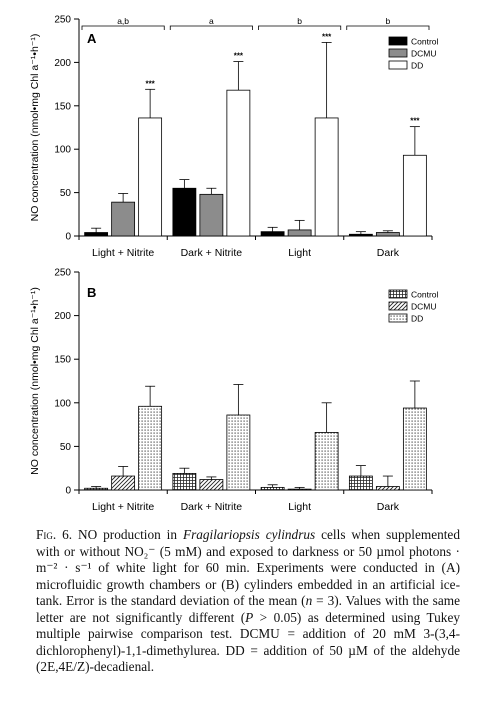  I want to click on panel-label: A, so click(92, 38).